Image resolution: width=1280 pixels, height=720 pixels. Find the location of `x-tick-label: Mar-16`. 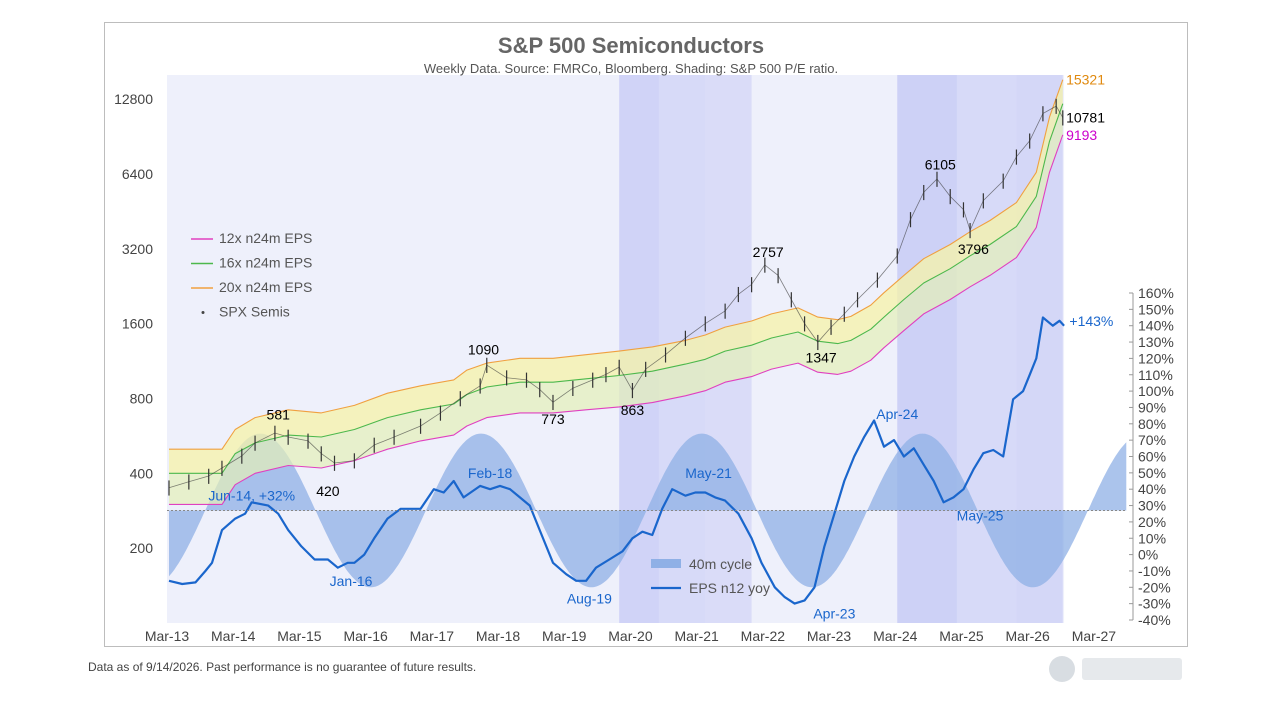

x-tick-label: Mar-16 is located at coordinates (365, 636).